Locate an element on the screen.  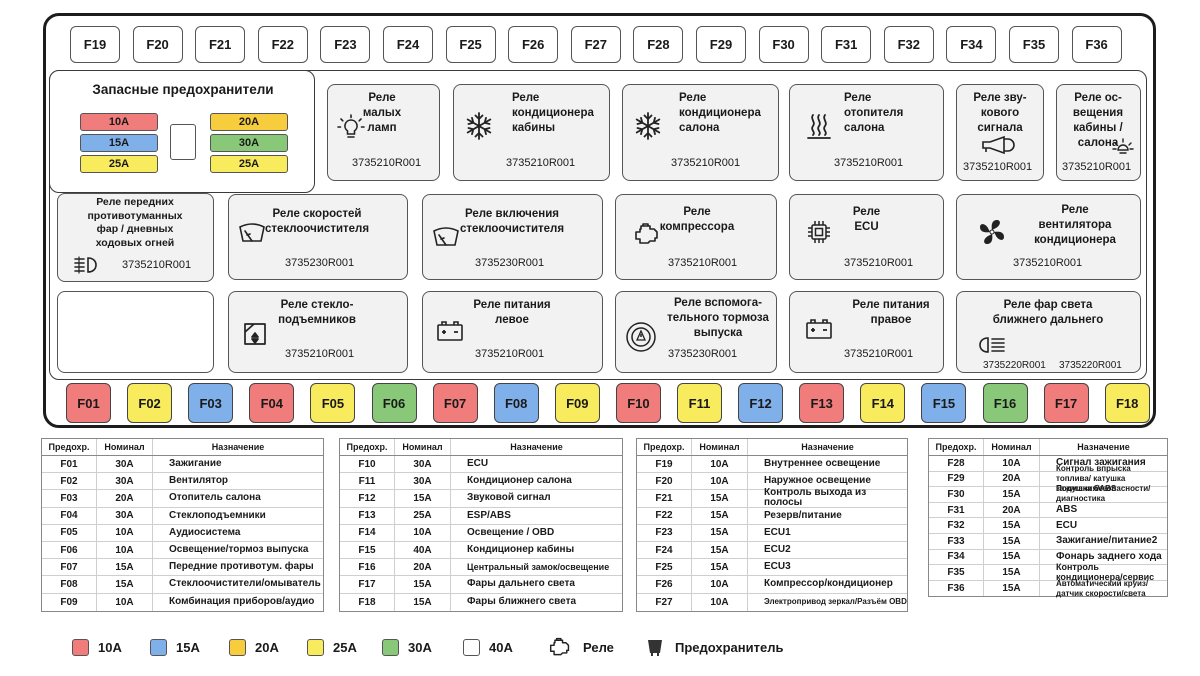
fuse-purpose-cell: Электропривод зеркал/Разъём OBD is located at coordinates (827, 602).